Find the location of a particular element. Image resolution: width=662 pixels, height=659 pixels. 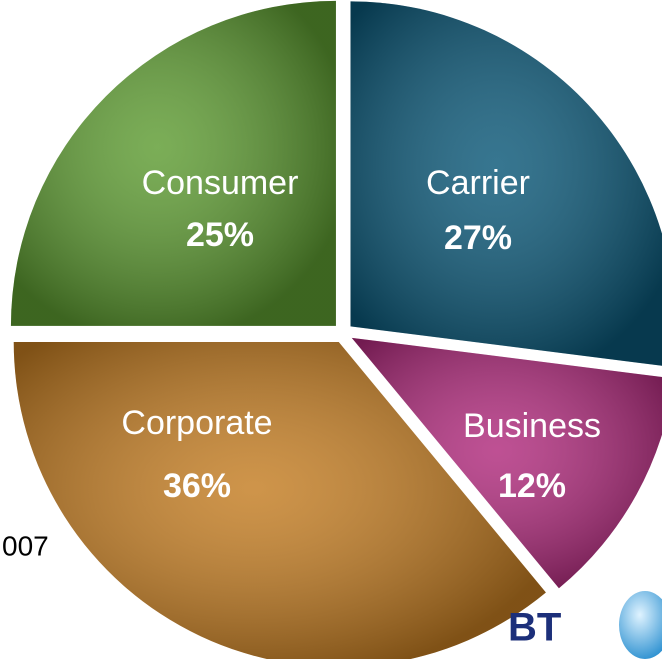

logo-text: BT is located at coordinates (534, 628).